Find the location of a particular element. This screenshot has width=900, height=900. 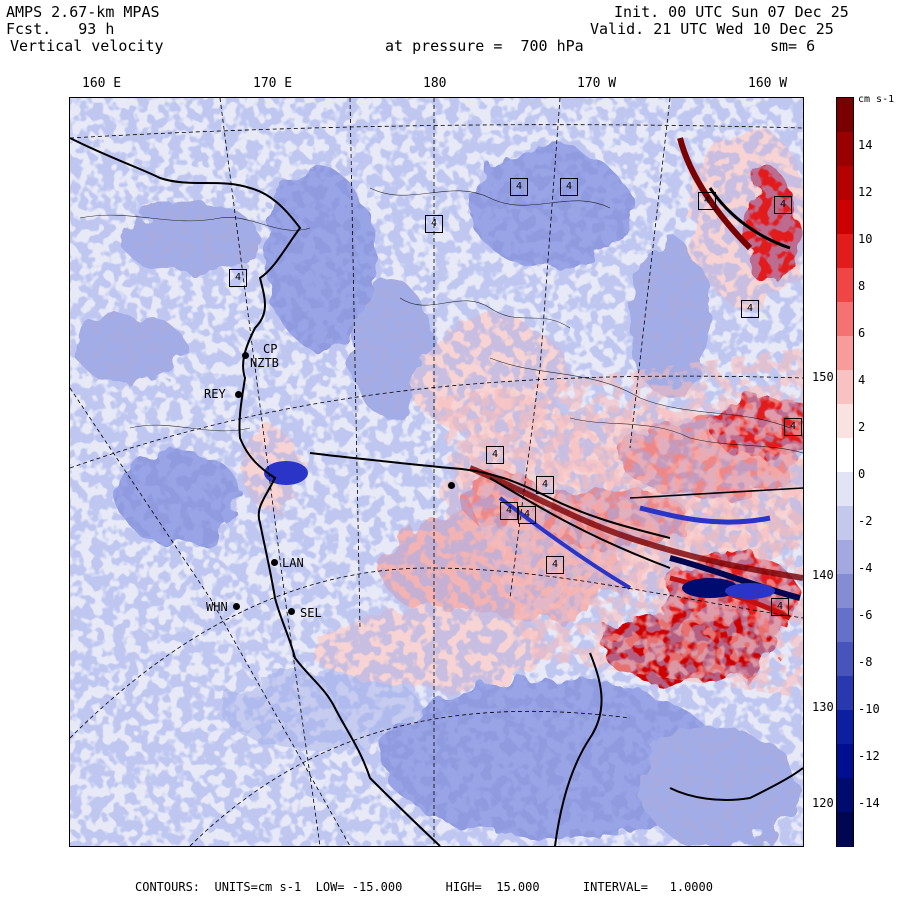

colorbar-tick-label: 10 is located at coordinates (865, 239).